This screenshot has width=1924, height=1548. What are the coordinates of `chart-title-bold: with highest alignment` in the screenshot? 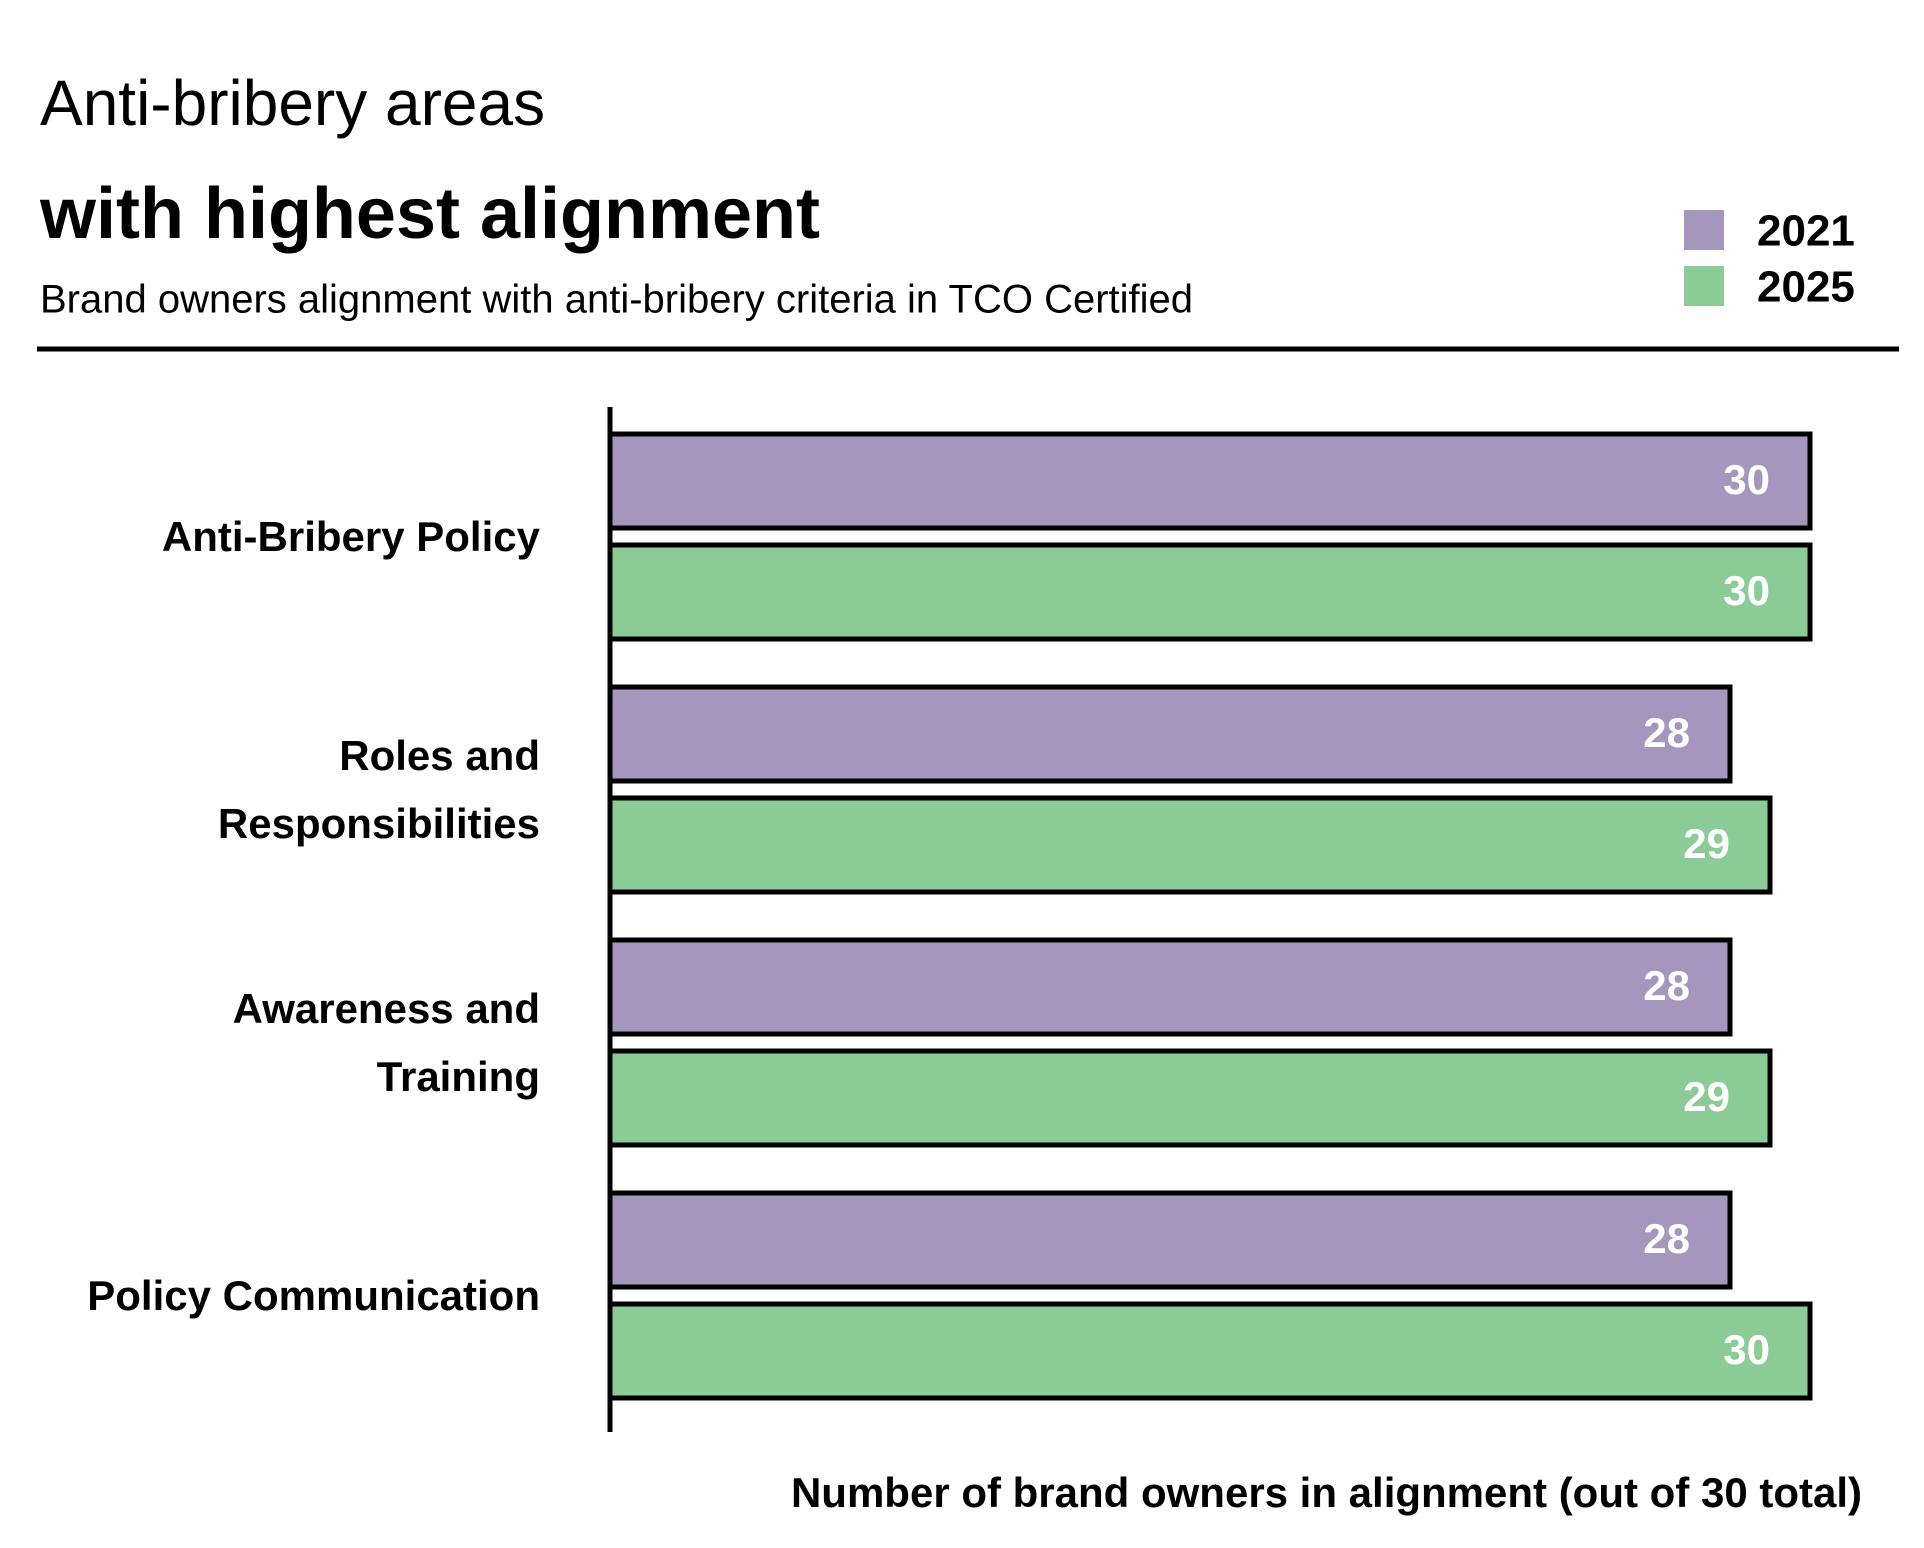 It's located at (429, 214).